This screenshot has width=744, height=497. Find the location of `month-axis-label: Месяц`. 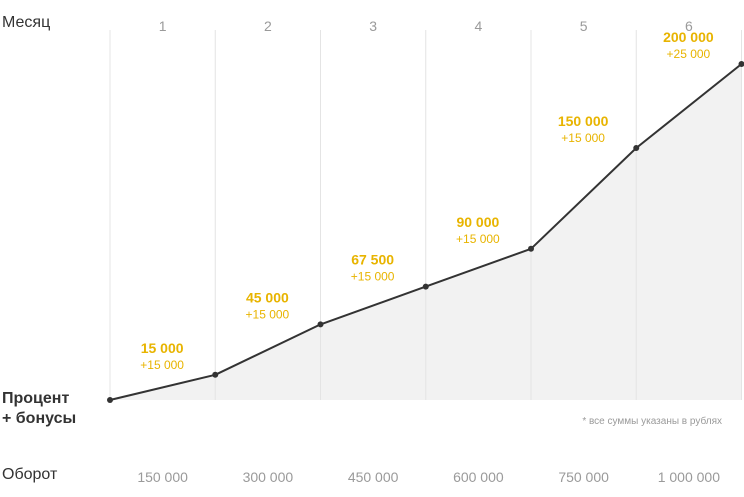

month-axis-label: Месяц is located at coordinates (26, 22).